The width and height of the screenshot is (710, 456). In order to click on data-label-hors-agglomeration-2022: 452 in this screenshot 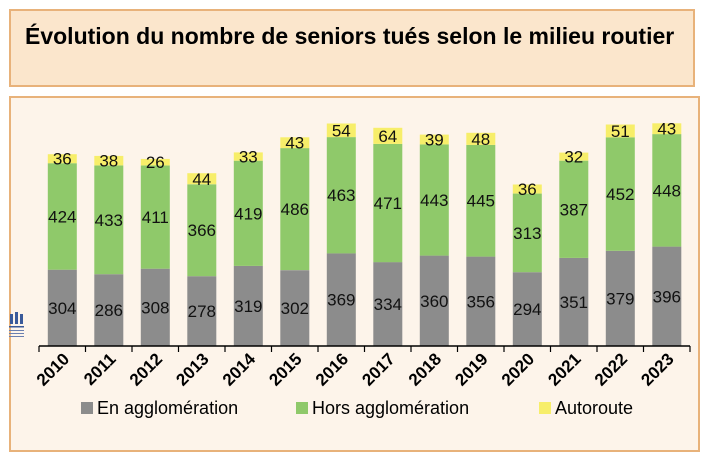, I will do `click(620, 194)`.